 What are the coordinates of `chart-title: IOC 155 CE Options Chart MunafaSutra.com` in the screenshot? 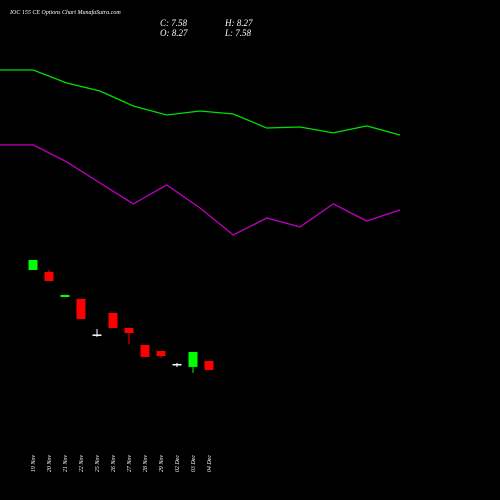 It's located at (65, 12).